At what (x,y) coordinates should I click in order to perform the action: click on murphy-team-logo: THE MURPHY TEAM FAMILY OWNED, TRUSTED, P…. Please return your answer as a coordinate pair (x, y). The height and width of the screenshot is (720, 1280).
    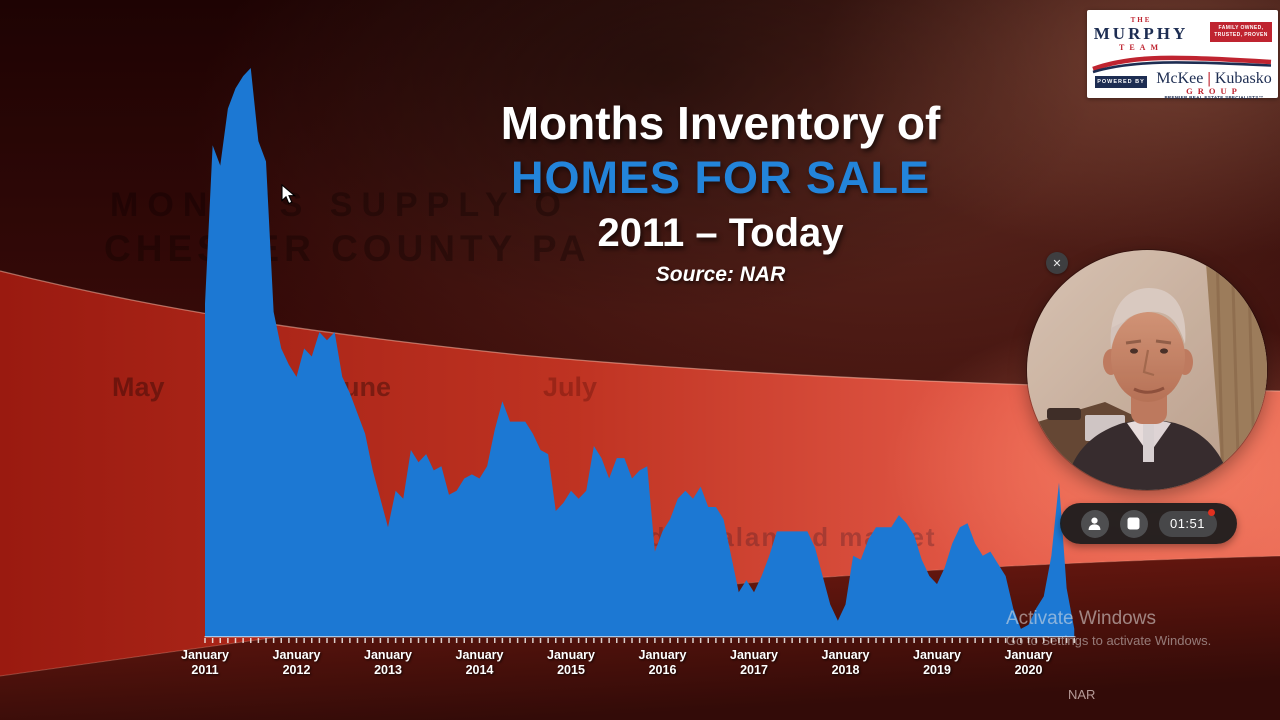
    Looking at the image, I should click on (1182, 55).